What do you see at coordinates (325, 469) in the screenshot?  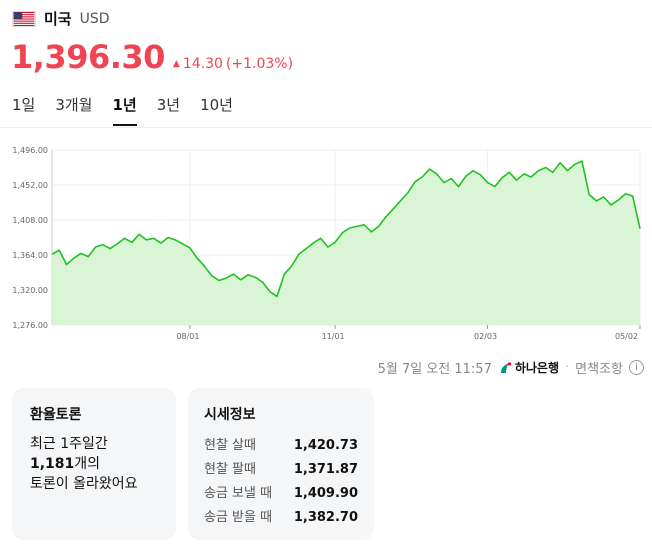 I see `rate-value: 1,371.87` at bounding box center [325, 469].